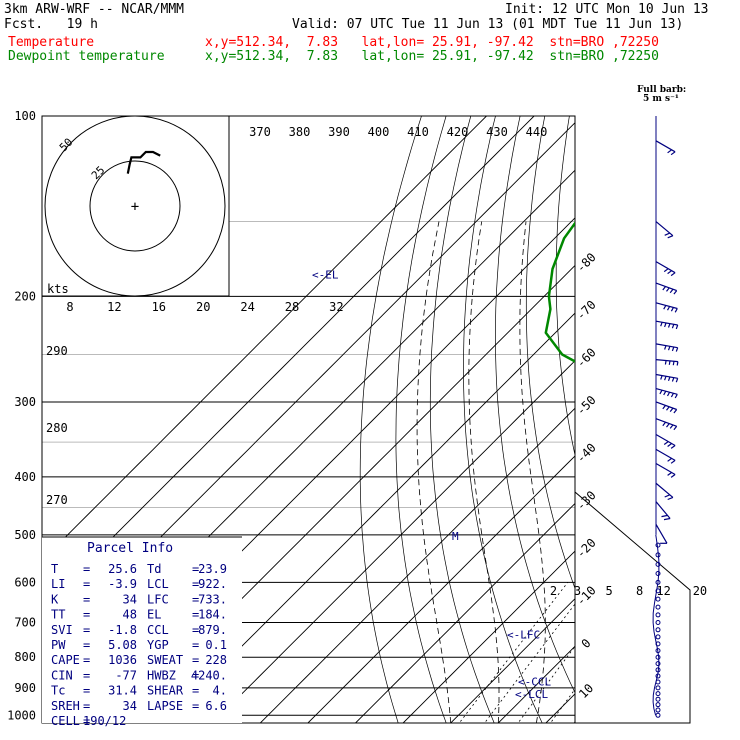 This screenshot has width=740, height=740. What do you see at coordinates (104, 721) in the screenshot?
I see `parcel-info-value: 190/12` at bounding box center [104, 721].